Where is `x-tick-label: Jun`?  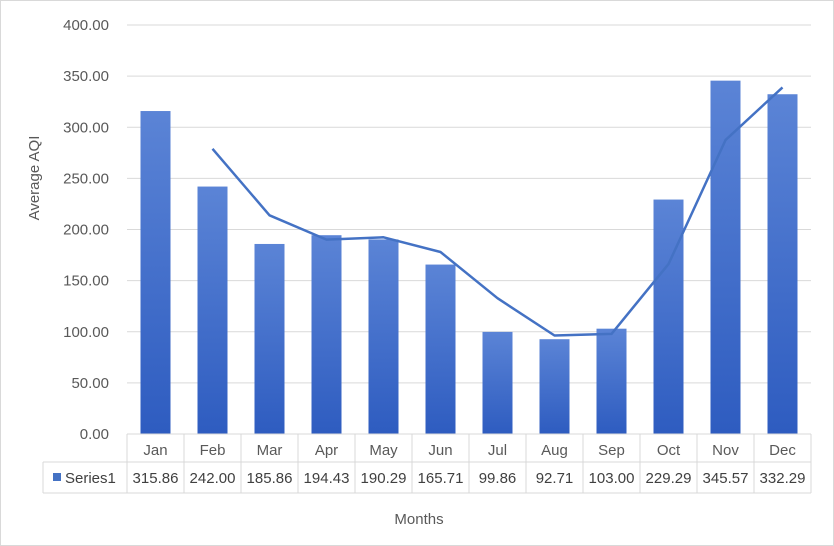 x-tick-label: Jun is located at coordinates (440, 450).